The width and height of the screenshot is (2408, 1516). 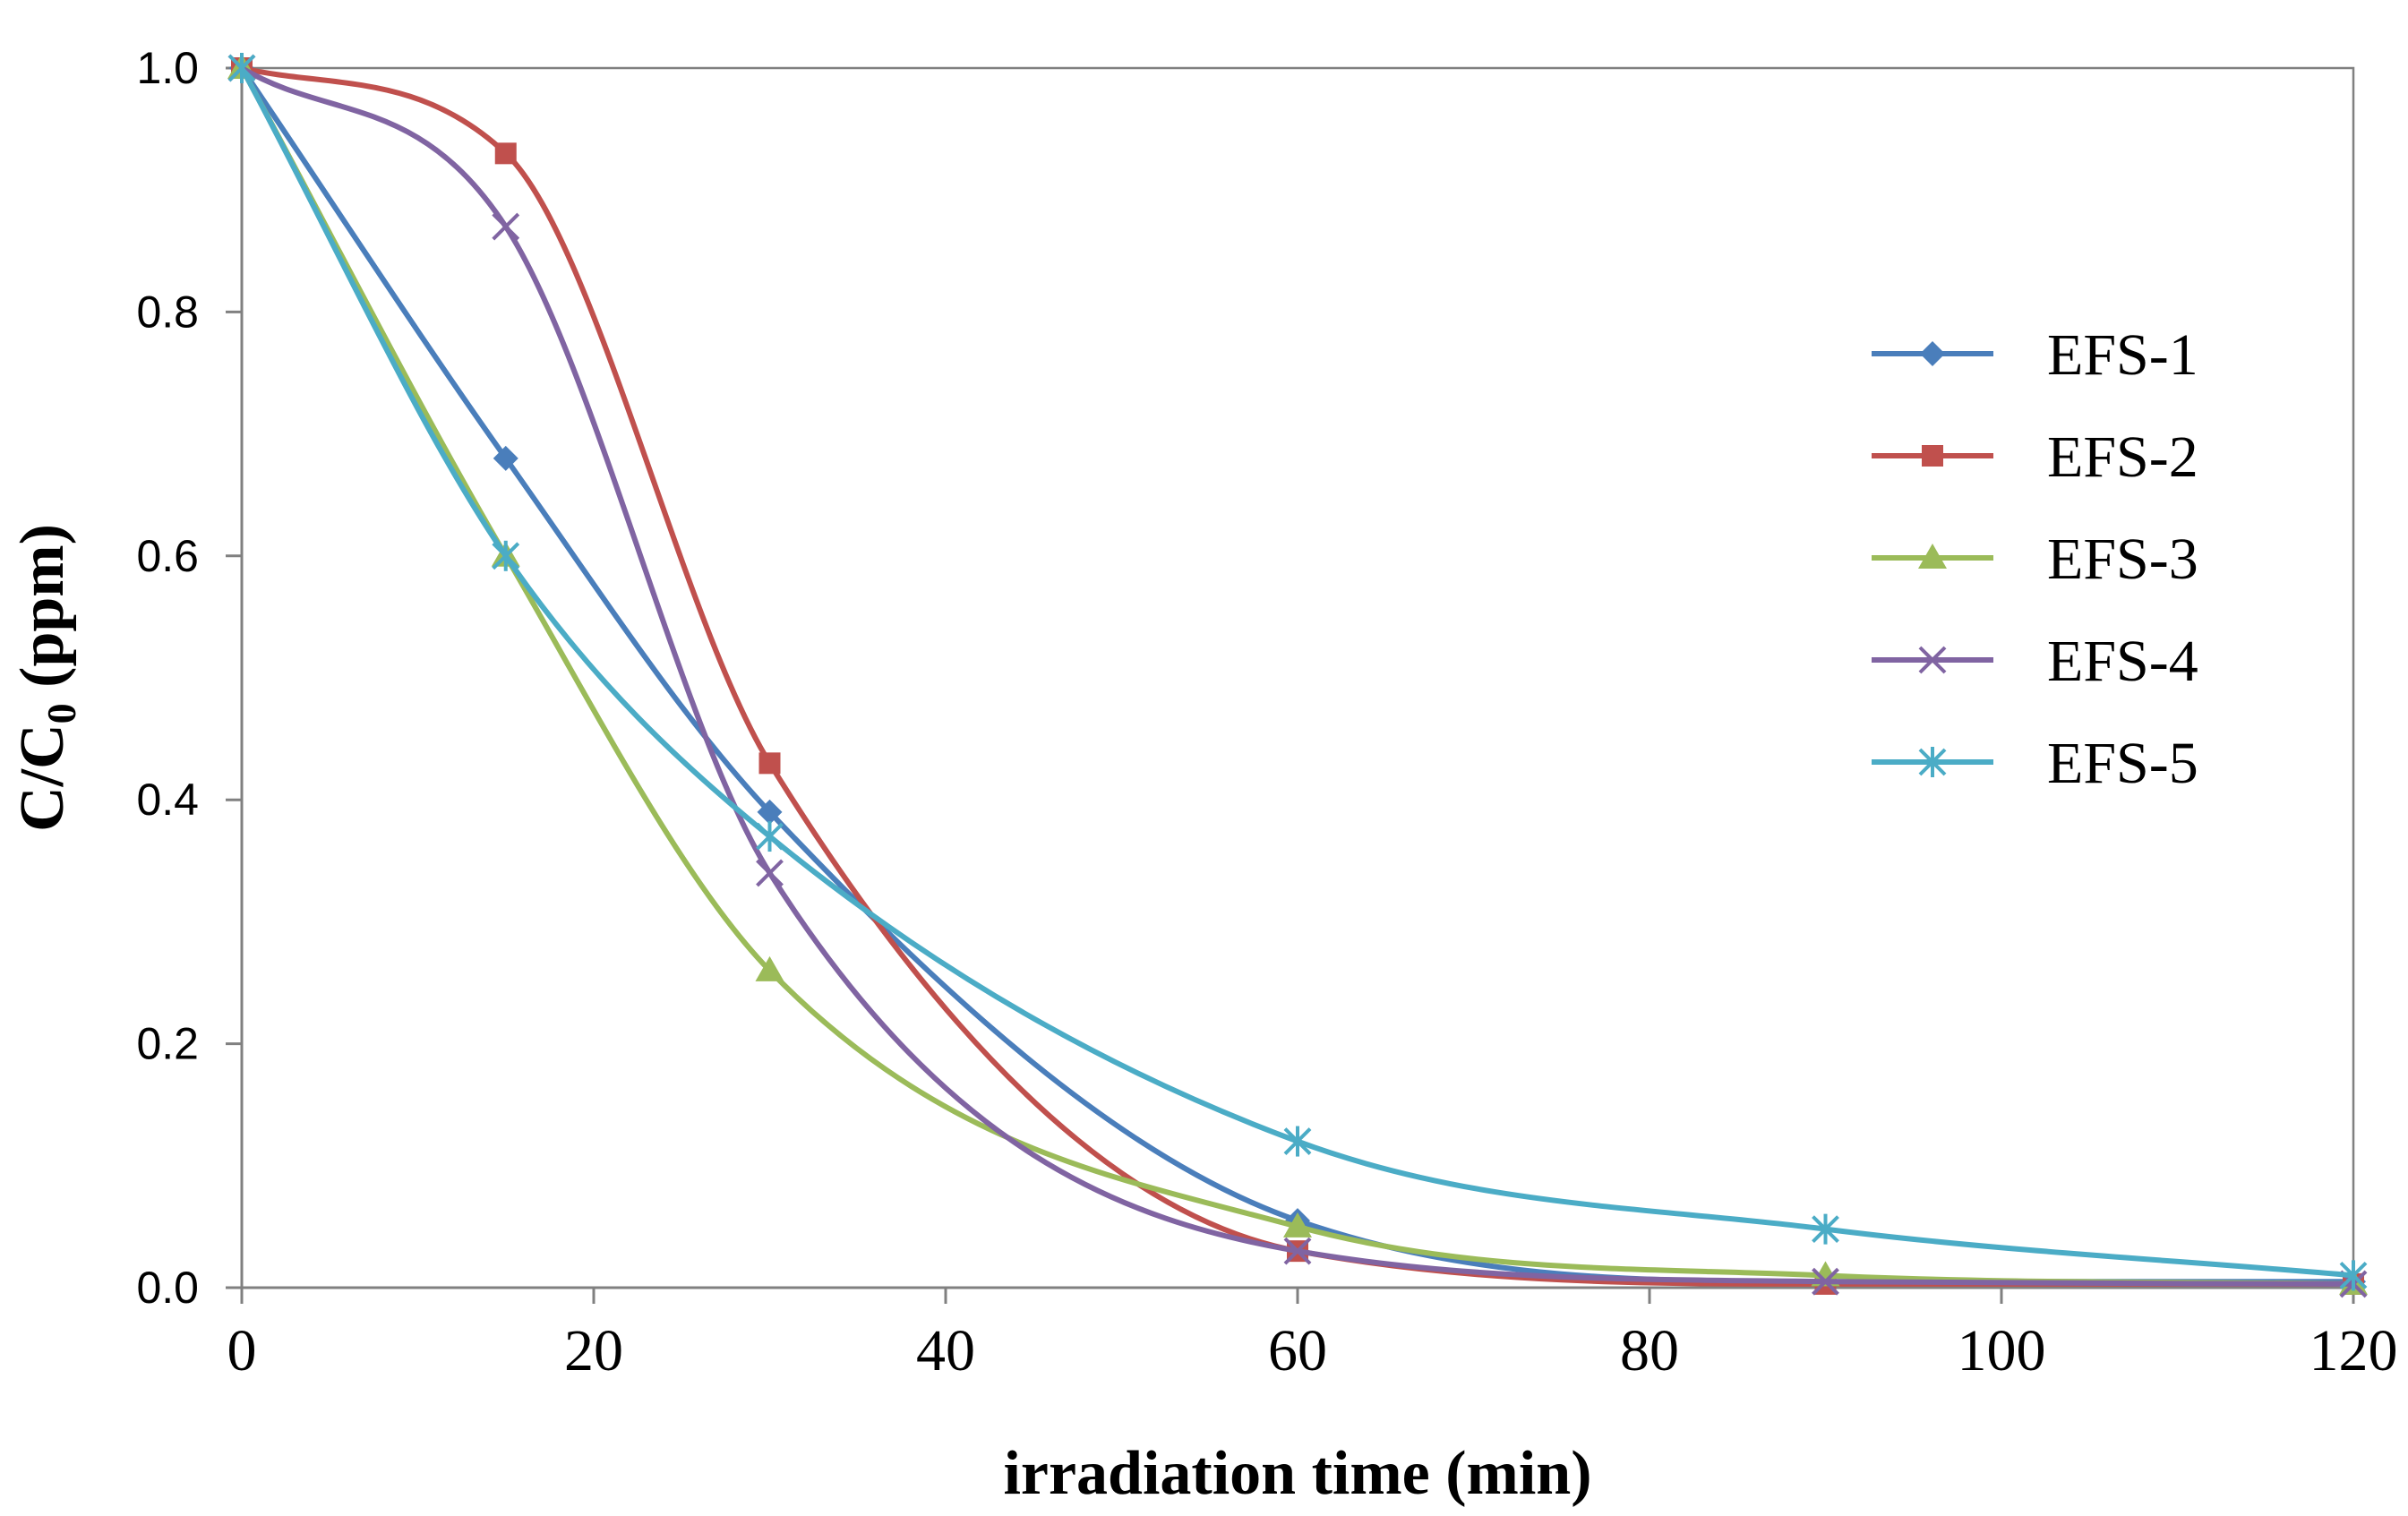 What do you see at coordinates (167, 800) in the screenshot?
I see `y-tick-label: 0.4` at bounding box center [167, 800].